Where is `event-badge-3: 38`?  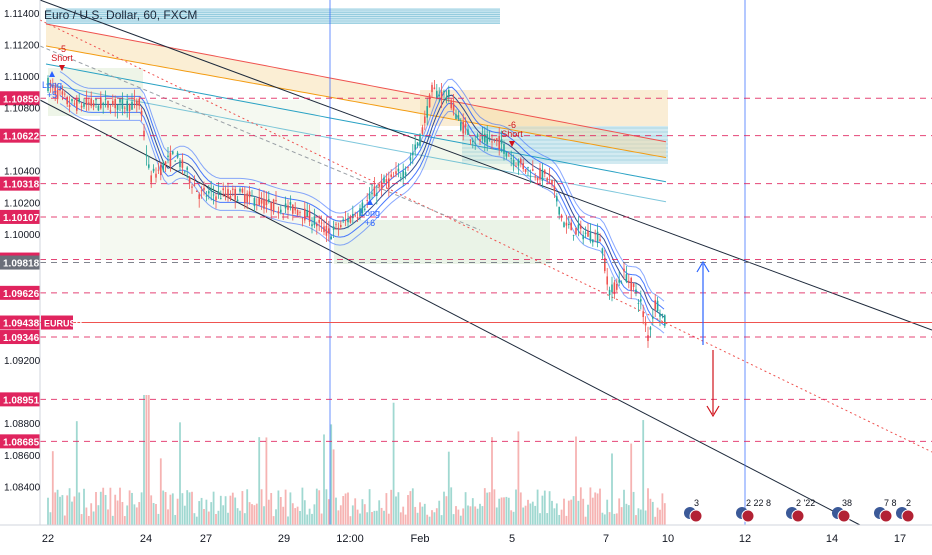 event-badge-3: 38 is located at coordinates (842, 510).